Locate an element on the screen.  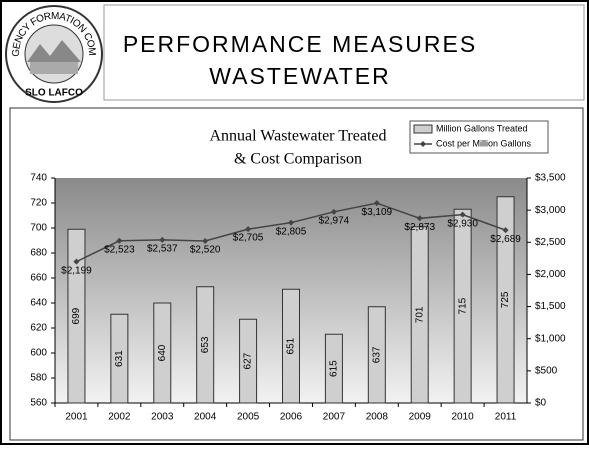
x-tick-label: 2009 is located at coordinates (420, 417).